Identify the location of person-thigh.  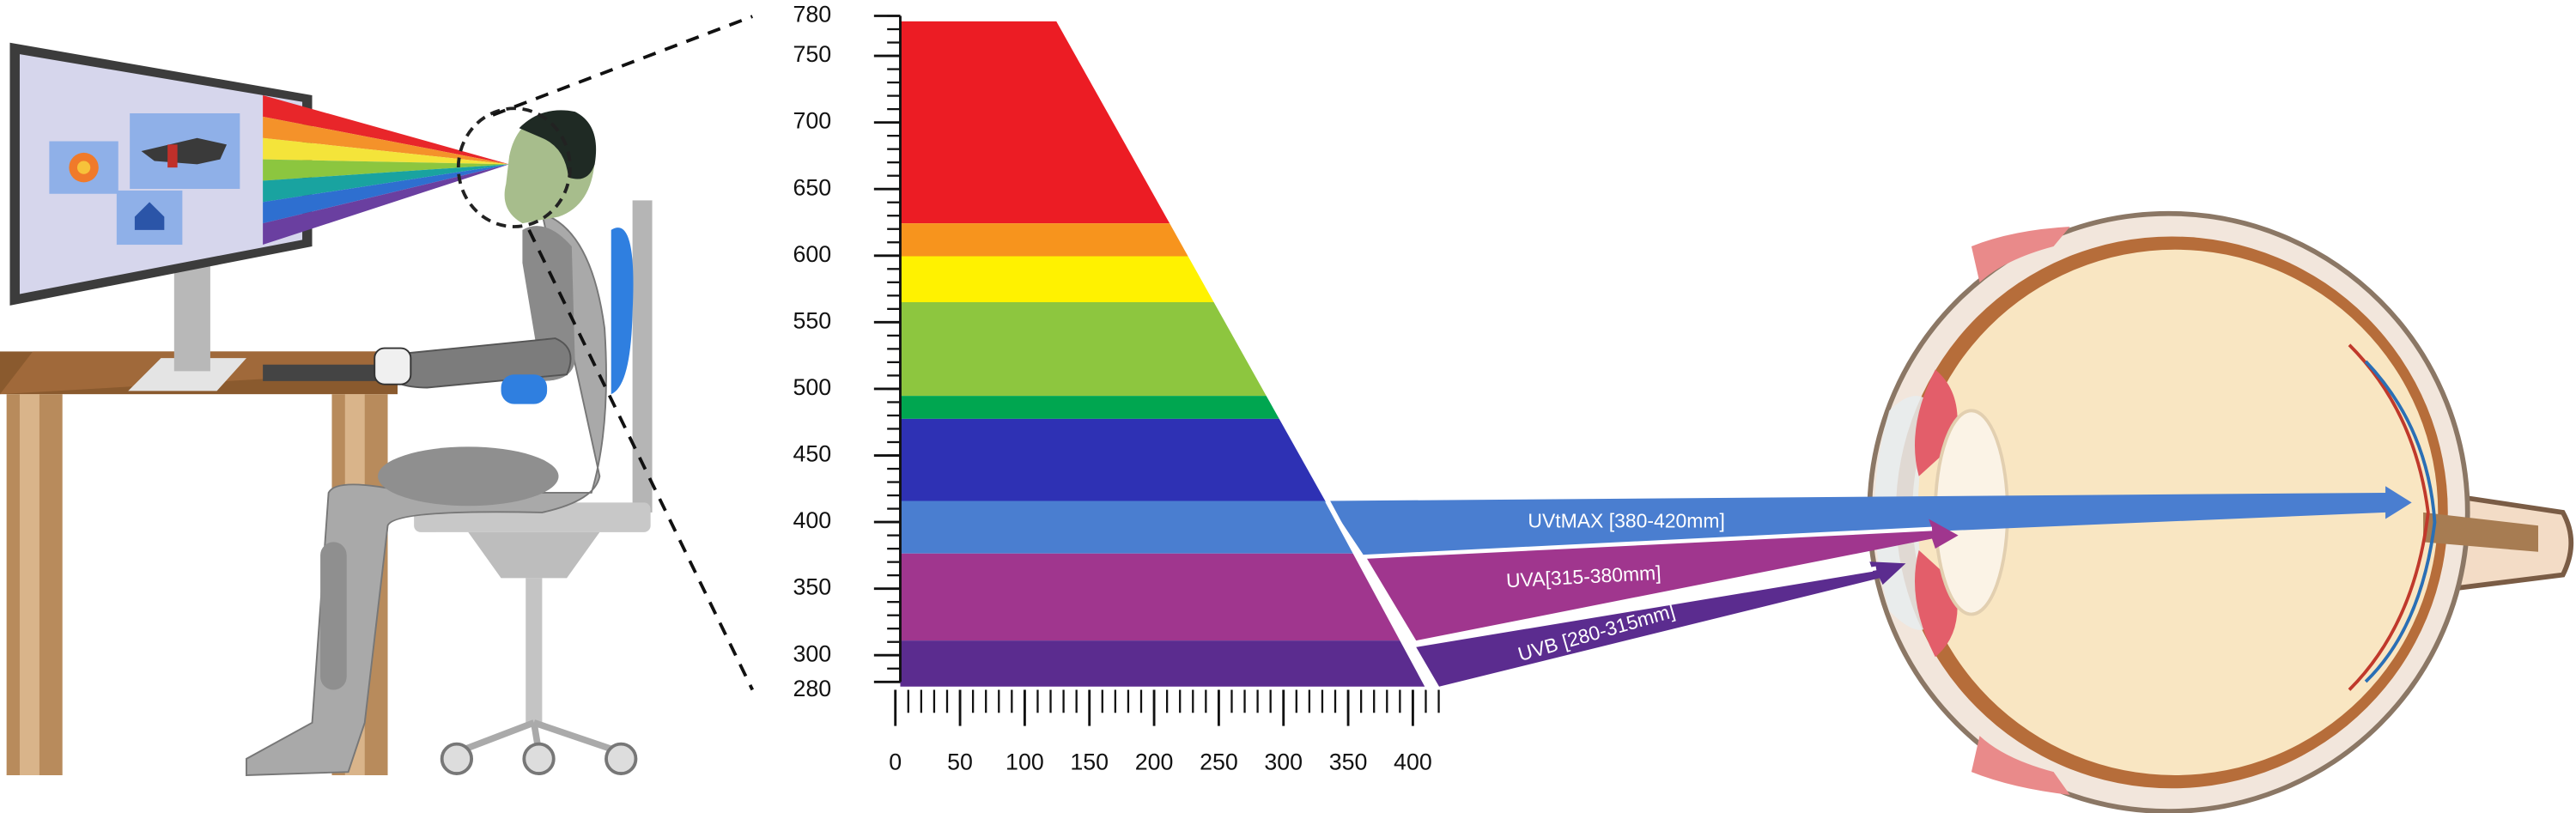
(468, 476).